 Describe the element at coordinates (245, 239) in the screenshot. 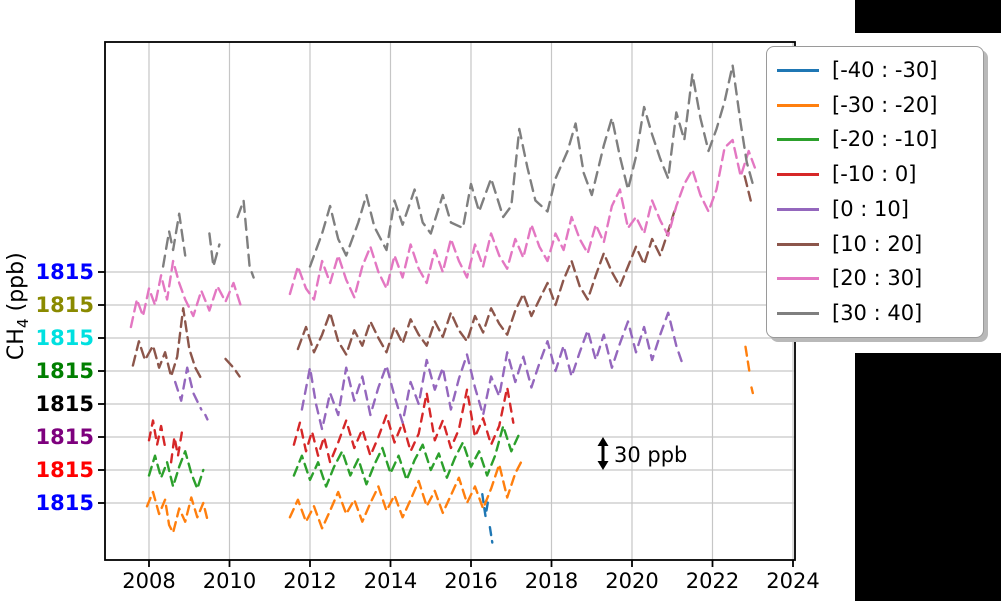

I see `series-line-gray-seg2` at that location.